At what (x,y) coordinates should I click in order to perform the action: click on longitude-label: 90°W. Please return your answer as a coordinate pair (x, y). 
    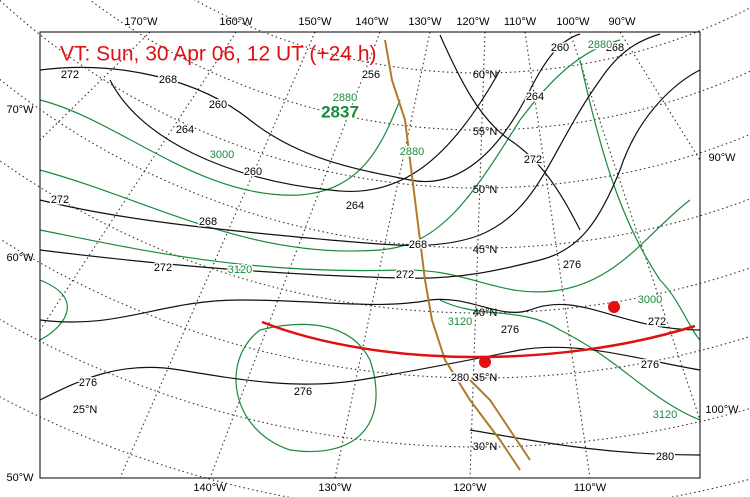
    Looking at the image, I should click on (622, 22).